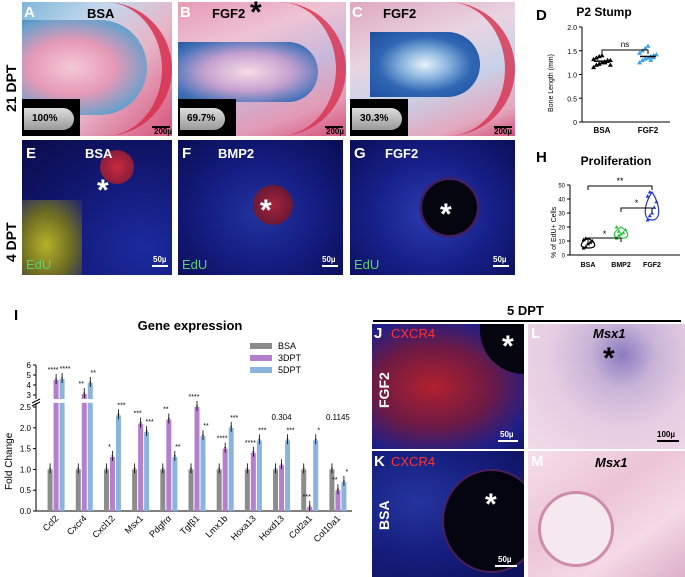  Describe the element at coordinates (160, 266) in the screenshot. I see `panel-e-scalebar` at that location.